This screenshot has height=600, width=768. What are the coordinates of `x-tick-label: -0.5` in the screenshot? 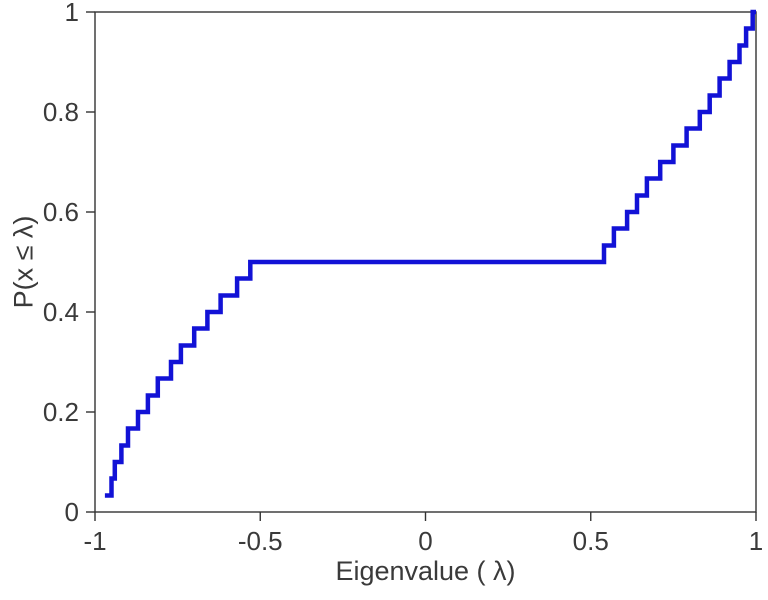 It's located at (260, 541).